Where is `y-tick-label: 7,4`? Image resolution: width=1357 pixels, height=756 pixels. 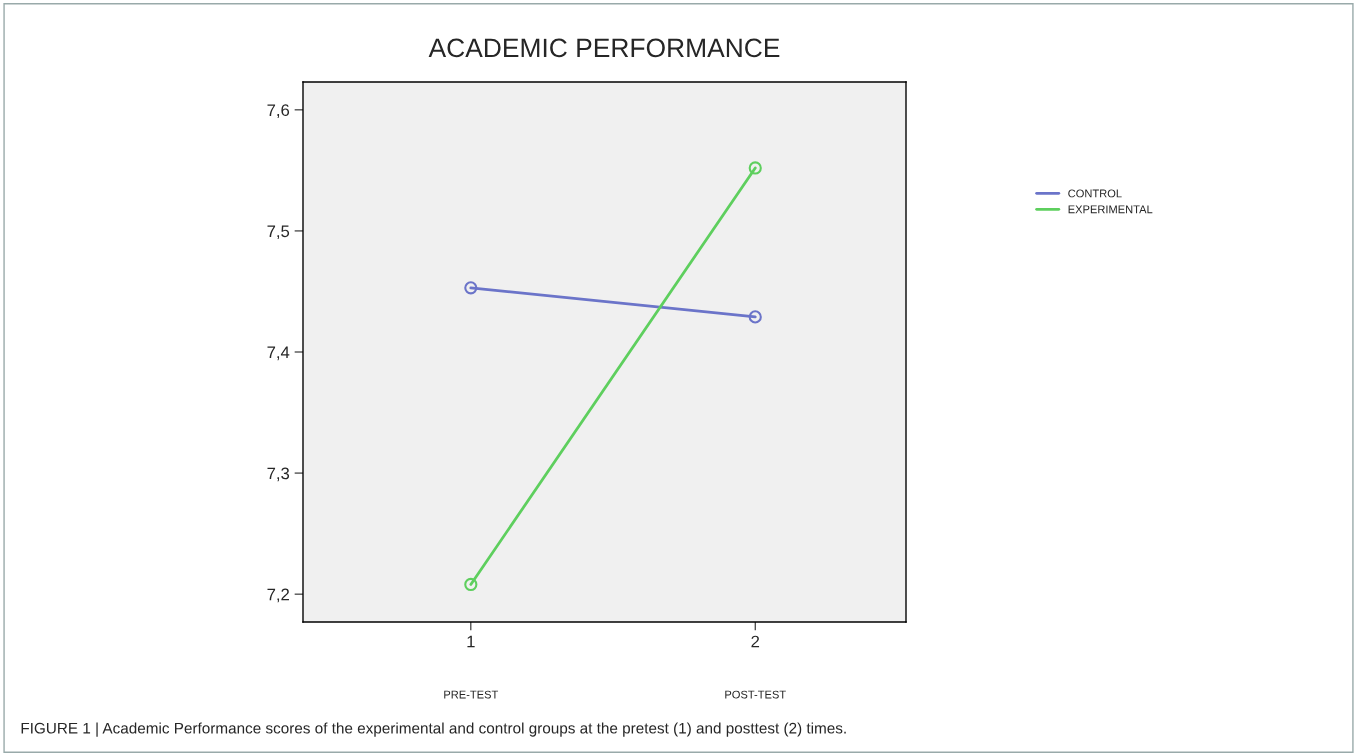
y-tick-label: 7,4 is located at coordinates (278, 353).